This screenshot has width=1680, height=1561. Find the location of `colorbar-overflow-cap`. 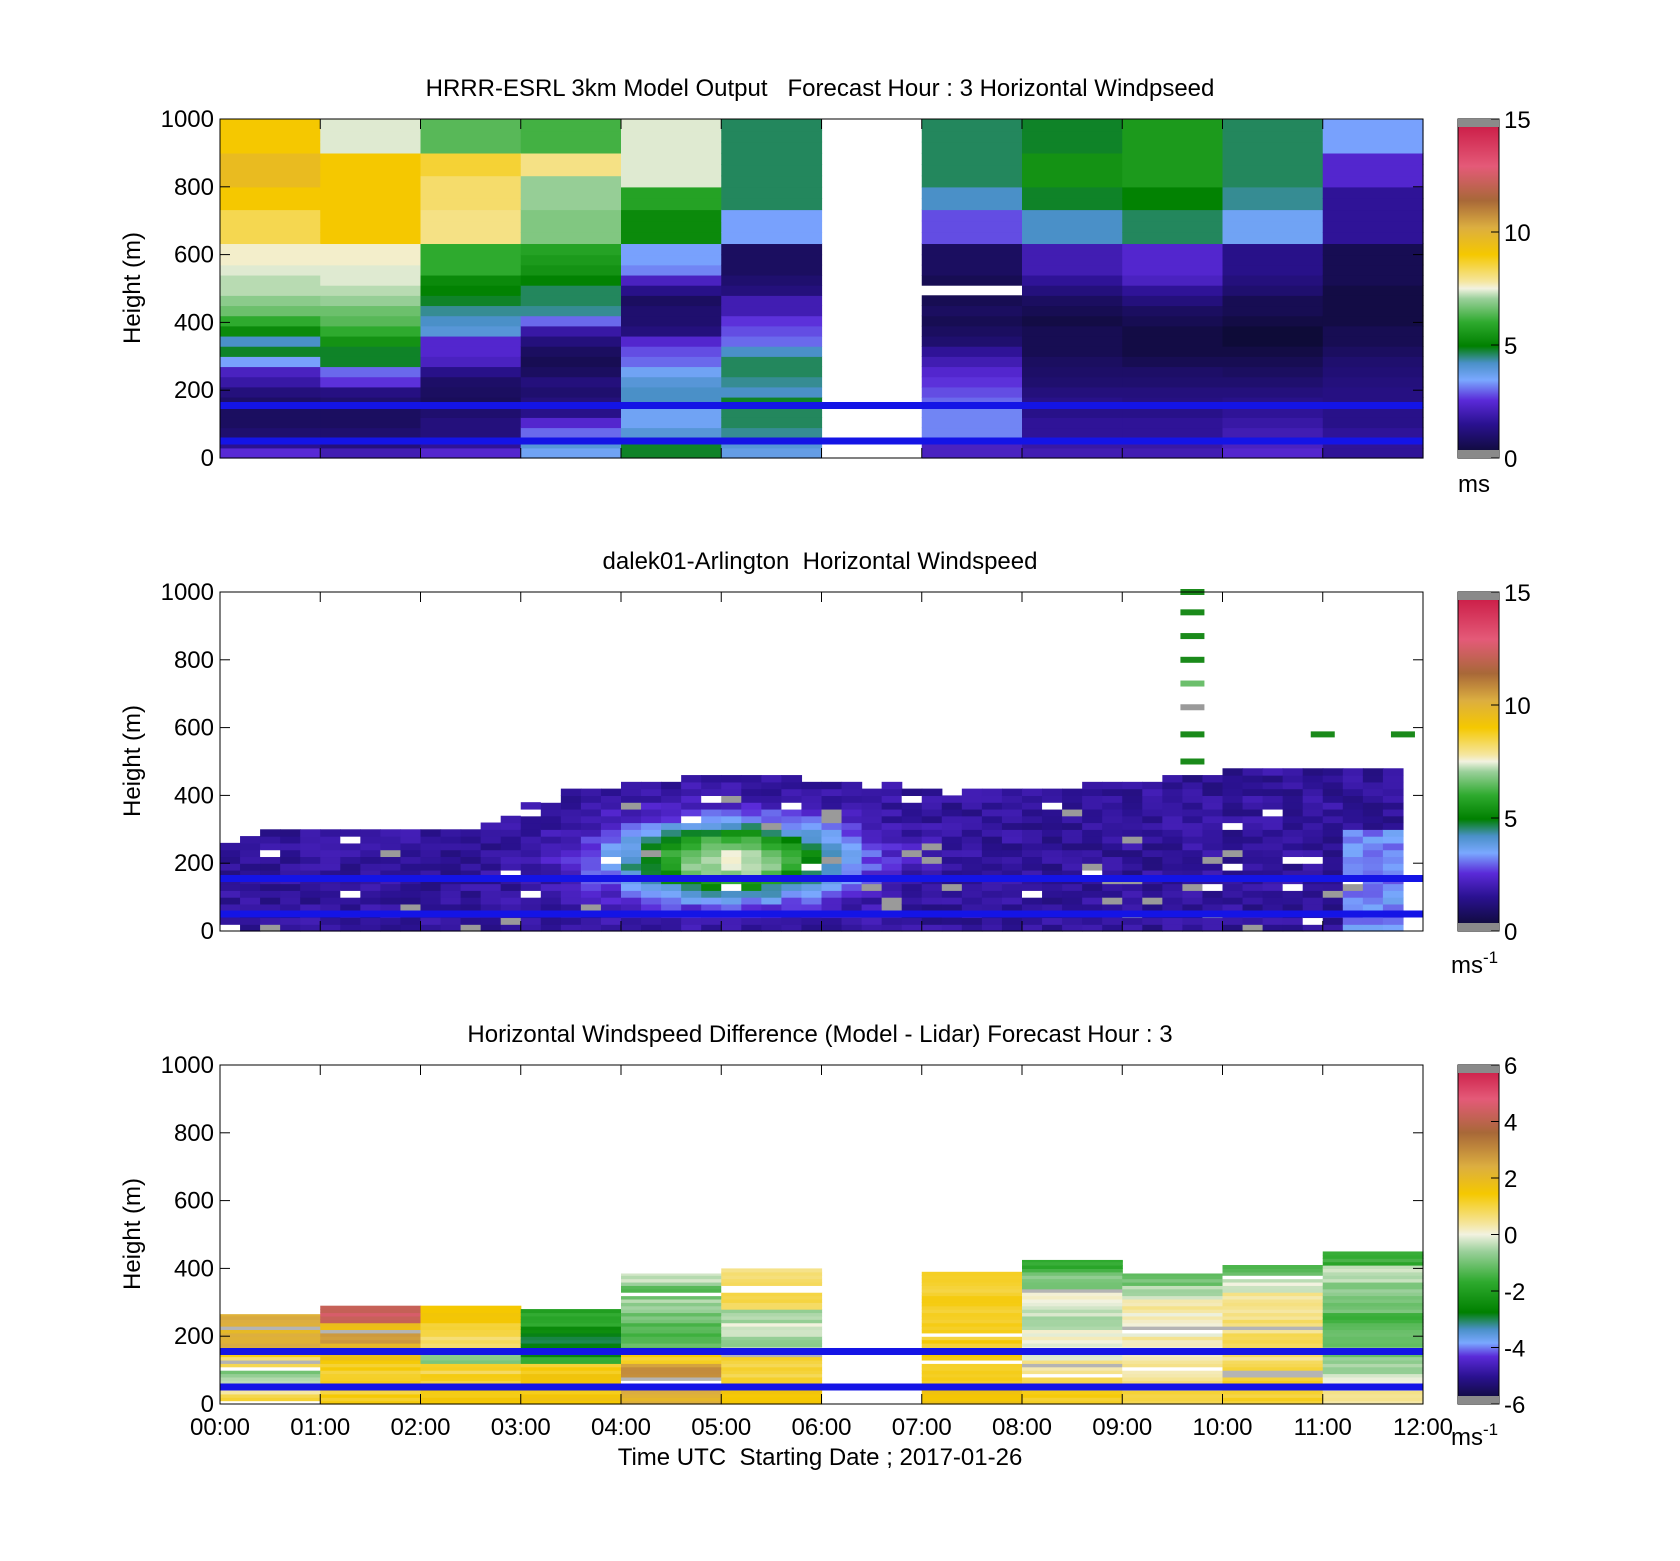

colorbar-overflow-cap is located at coordinates (1478, 1069).